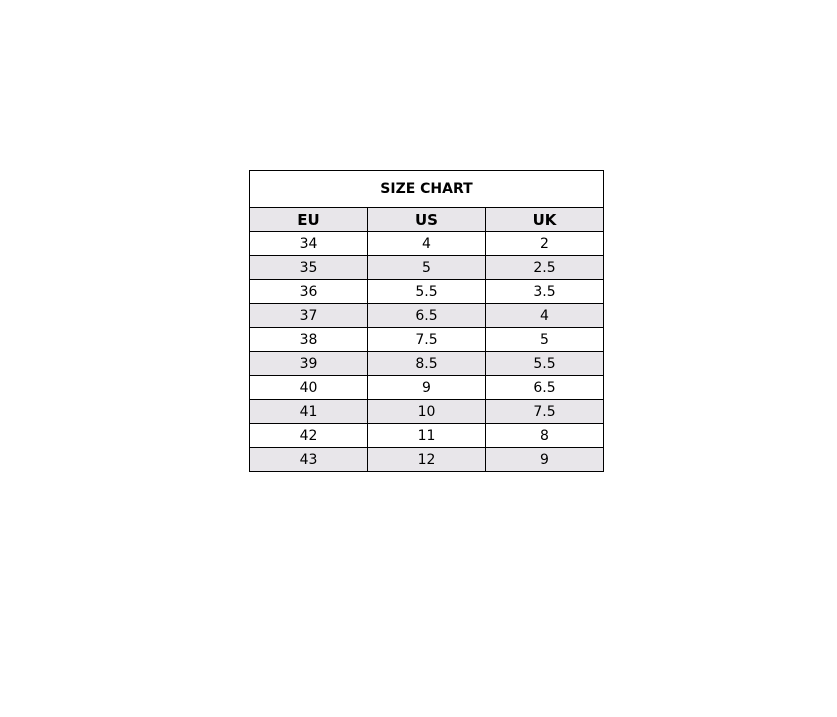 This screenshot has width=837, height=717. Describe the element at coordinates (308, 315) in the screenshot. I see `cell-eu: 37` at that location.